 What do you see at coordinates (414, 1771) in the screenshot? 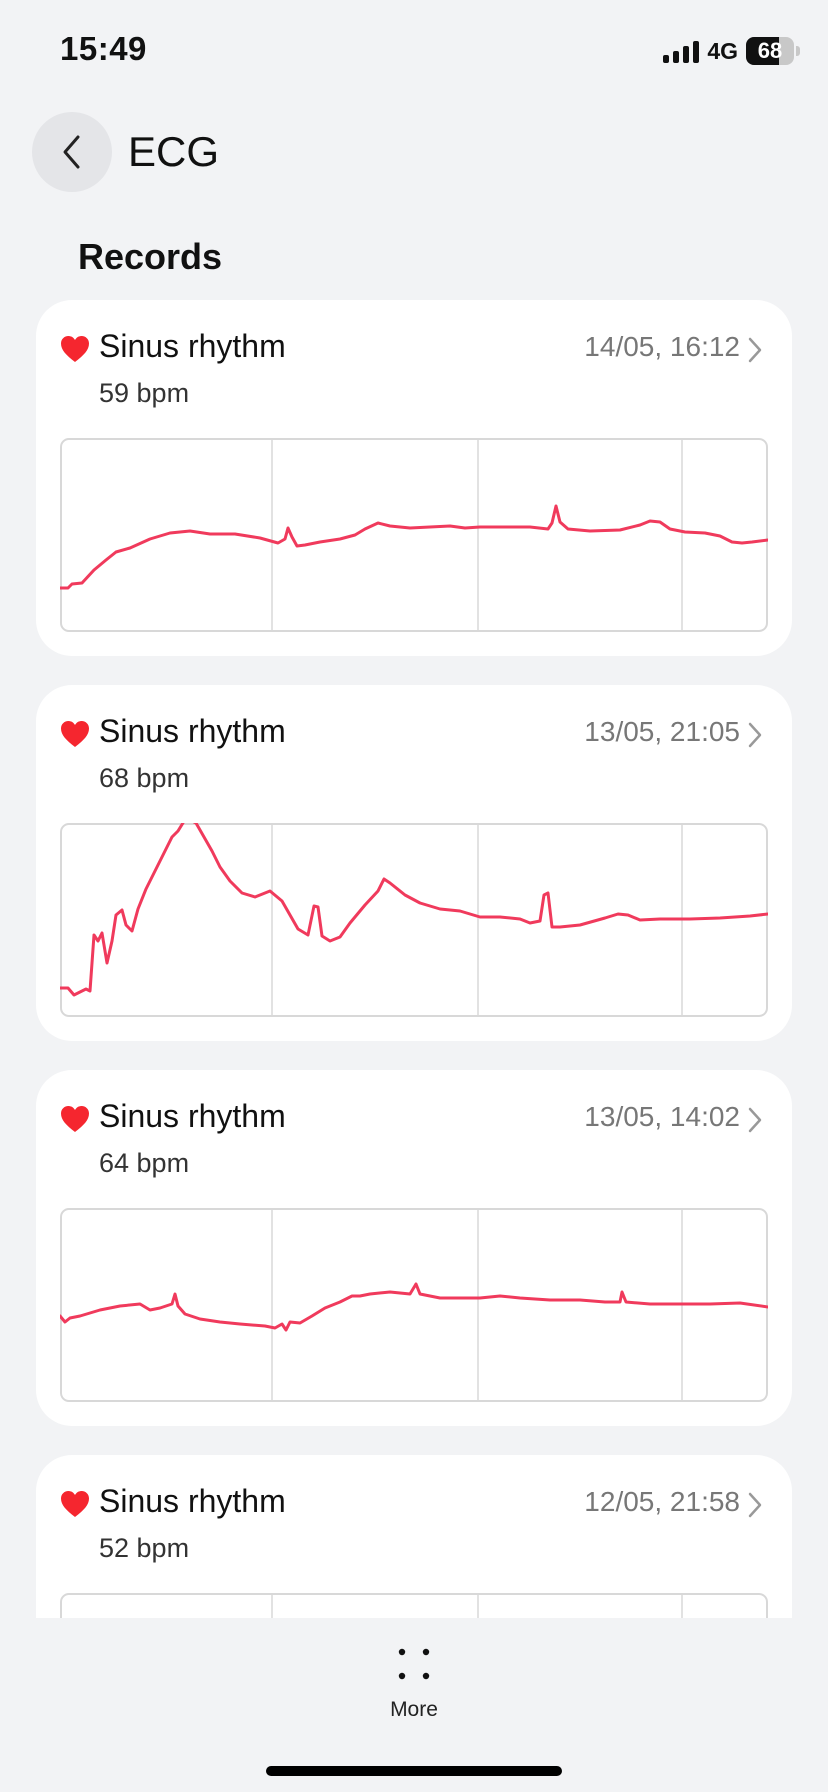
I see `home-indicator` at bounding box center [414, 1771].